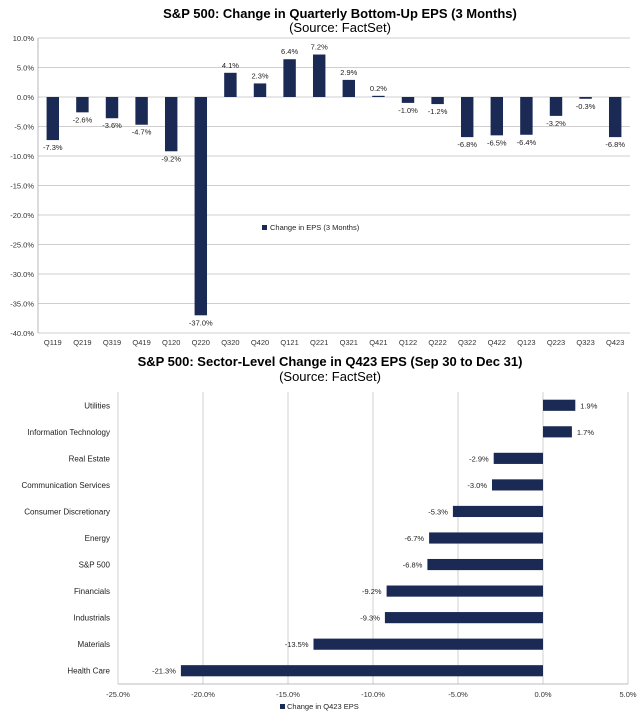 The image size is (640, 716). Describe the element at coordinates (437, 342) in the screenshot. I see `x-tick-label: Q222` at that location.